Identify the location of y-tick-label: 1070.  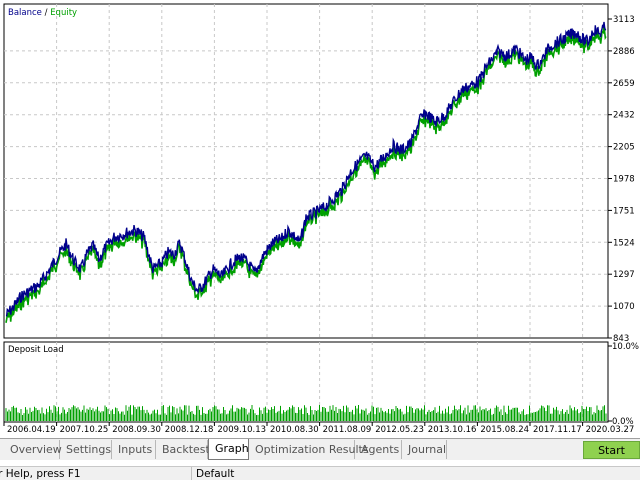
(624, 307).